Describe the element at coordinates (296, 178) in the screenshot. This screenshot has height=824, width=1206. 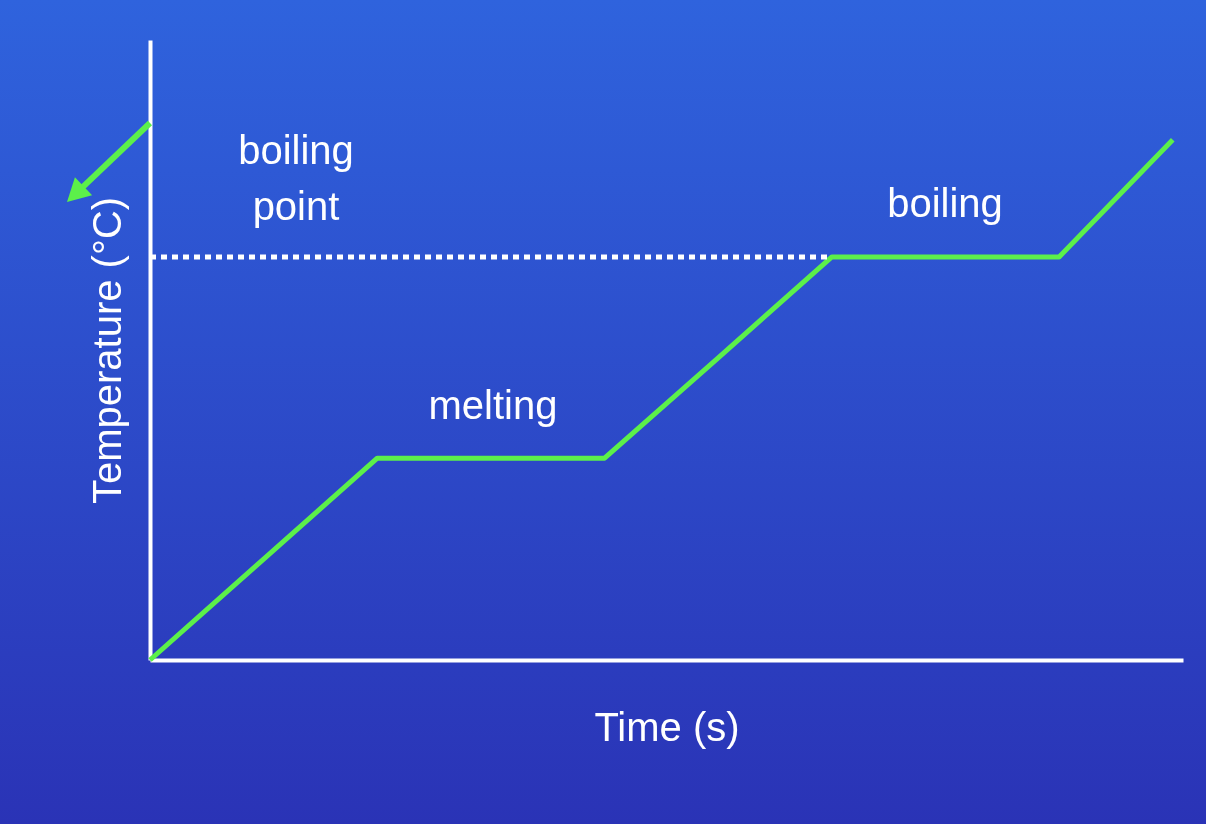
I see `annotation: boiling point` at that location.